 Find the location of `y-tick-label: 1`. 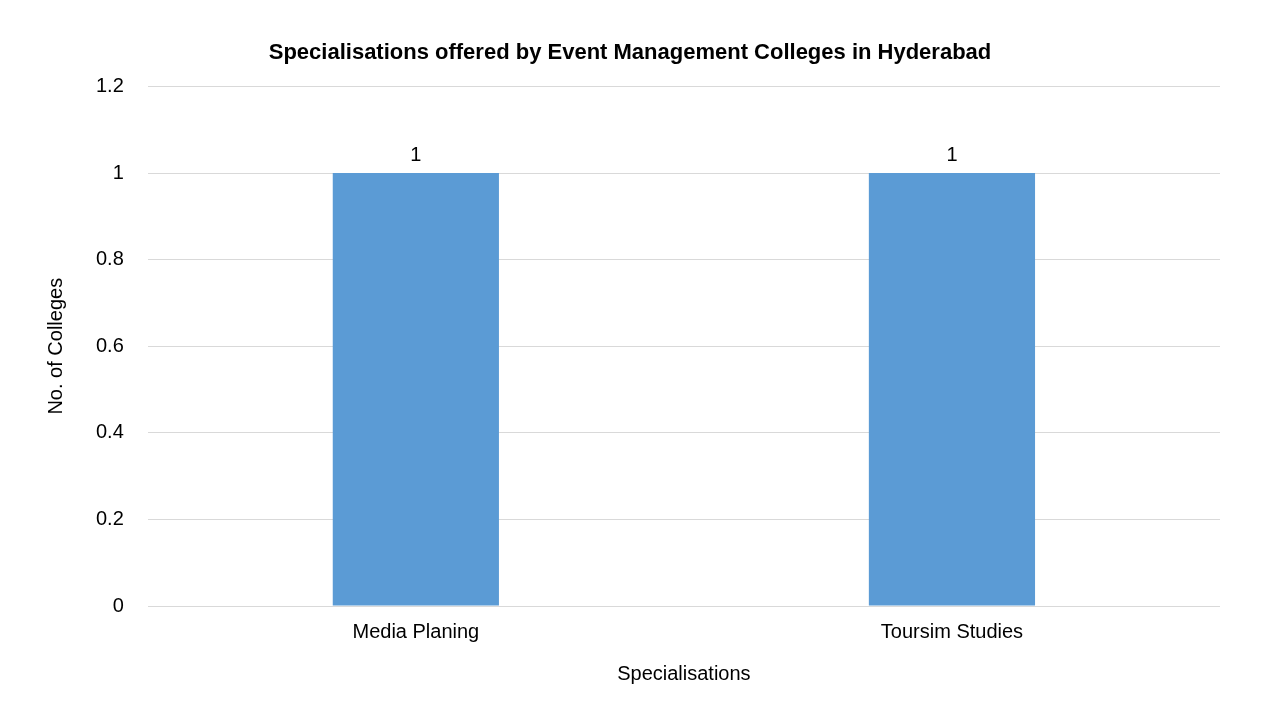

y-tick-label: 1 is located at coordinates (118, 171).